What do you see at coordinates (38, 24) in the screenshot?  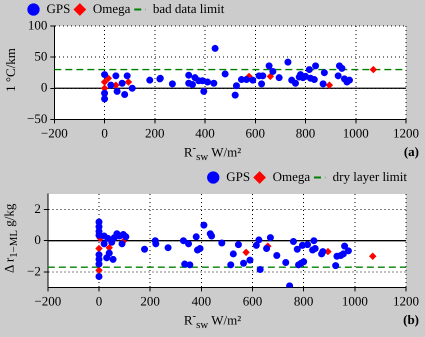 I see `y-tick-label: 100` at bounding box center [38, 24].